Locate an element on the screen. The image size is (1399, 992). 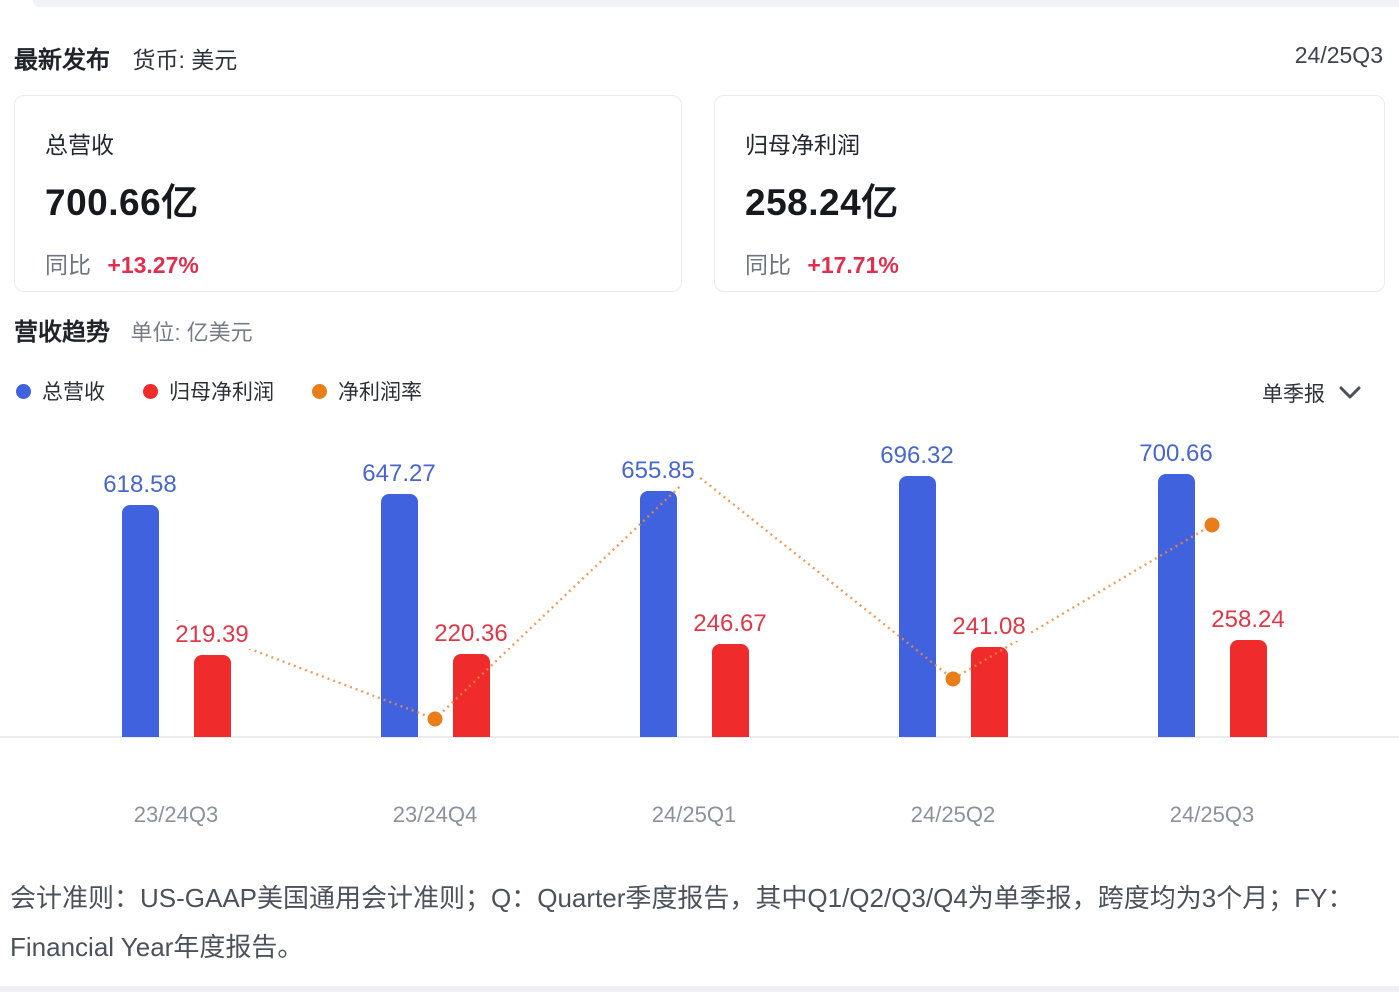
legend-label: 归母净利润 is located at coordinates (221, 392).